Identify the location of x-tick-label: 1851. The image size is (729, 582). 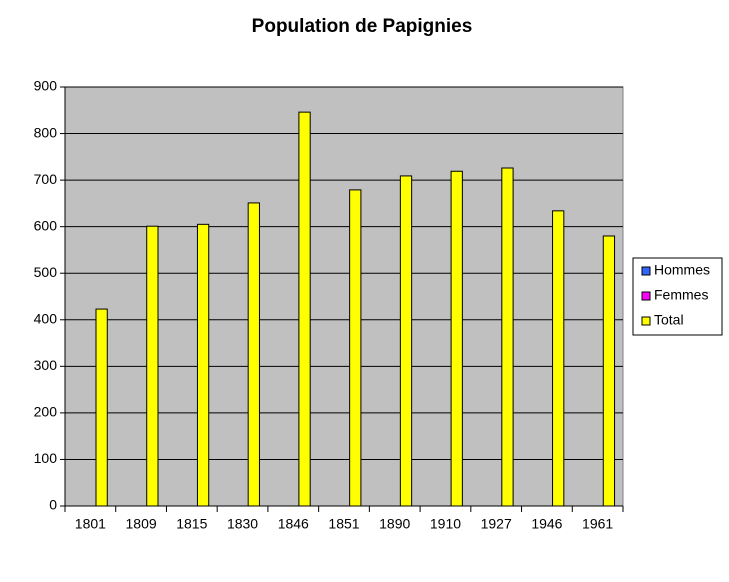
(343, 524).